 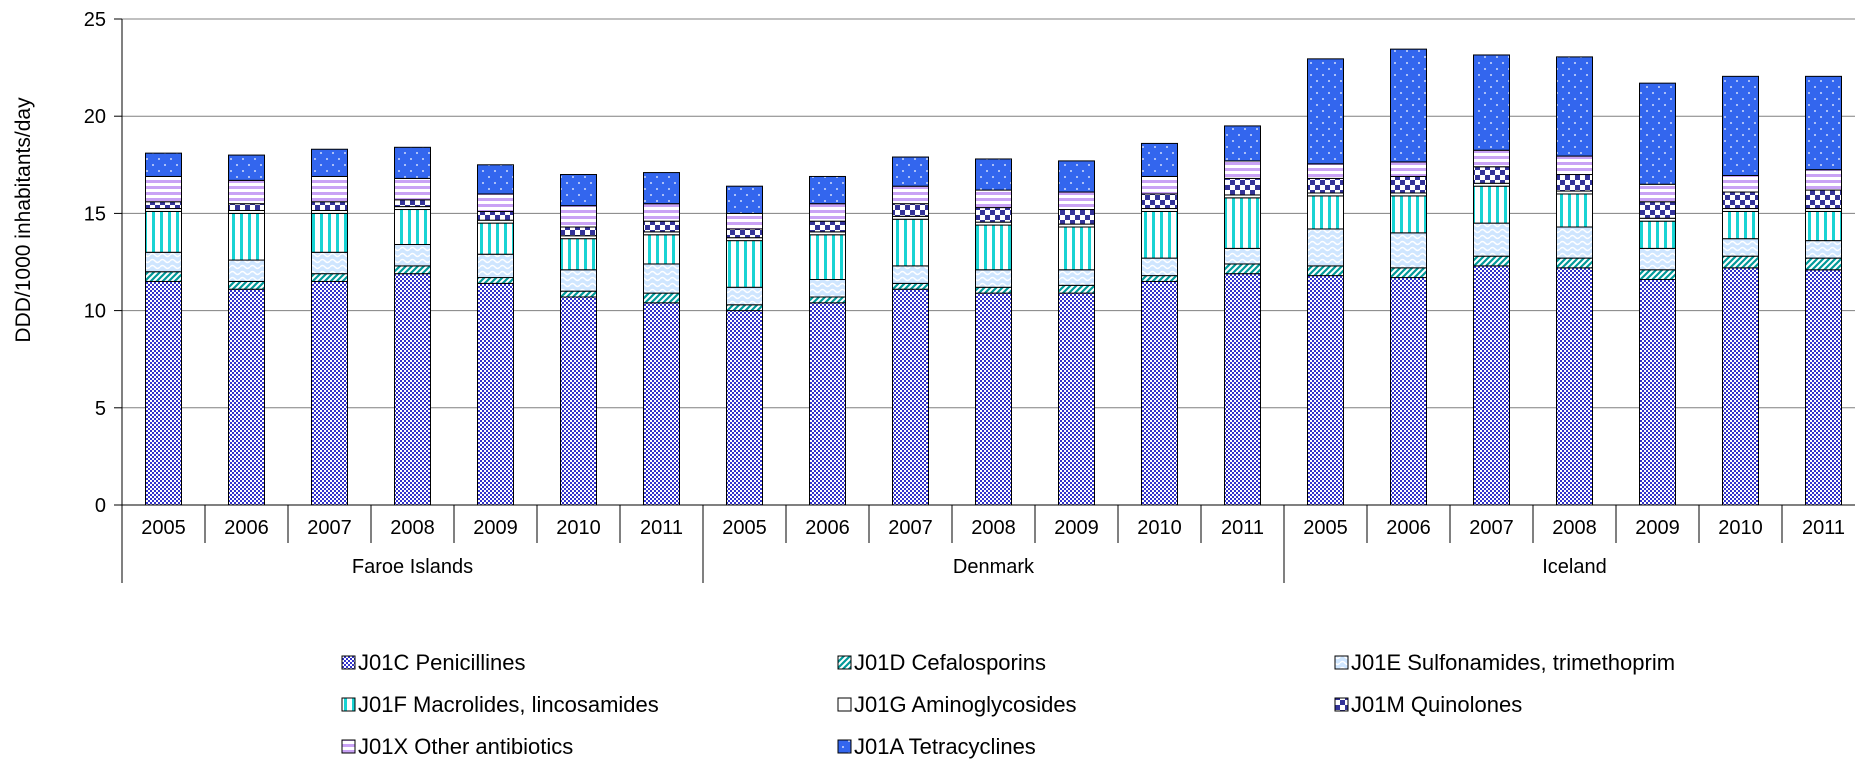 What do you see at coordinates (1513, 662) in the screenshot?
I see `legend-label: J01E Sulfonamides, trimethoprim` at bounding box center [1513, 662].